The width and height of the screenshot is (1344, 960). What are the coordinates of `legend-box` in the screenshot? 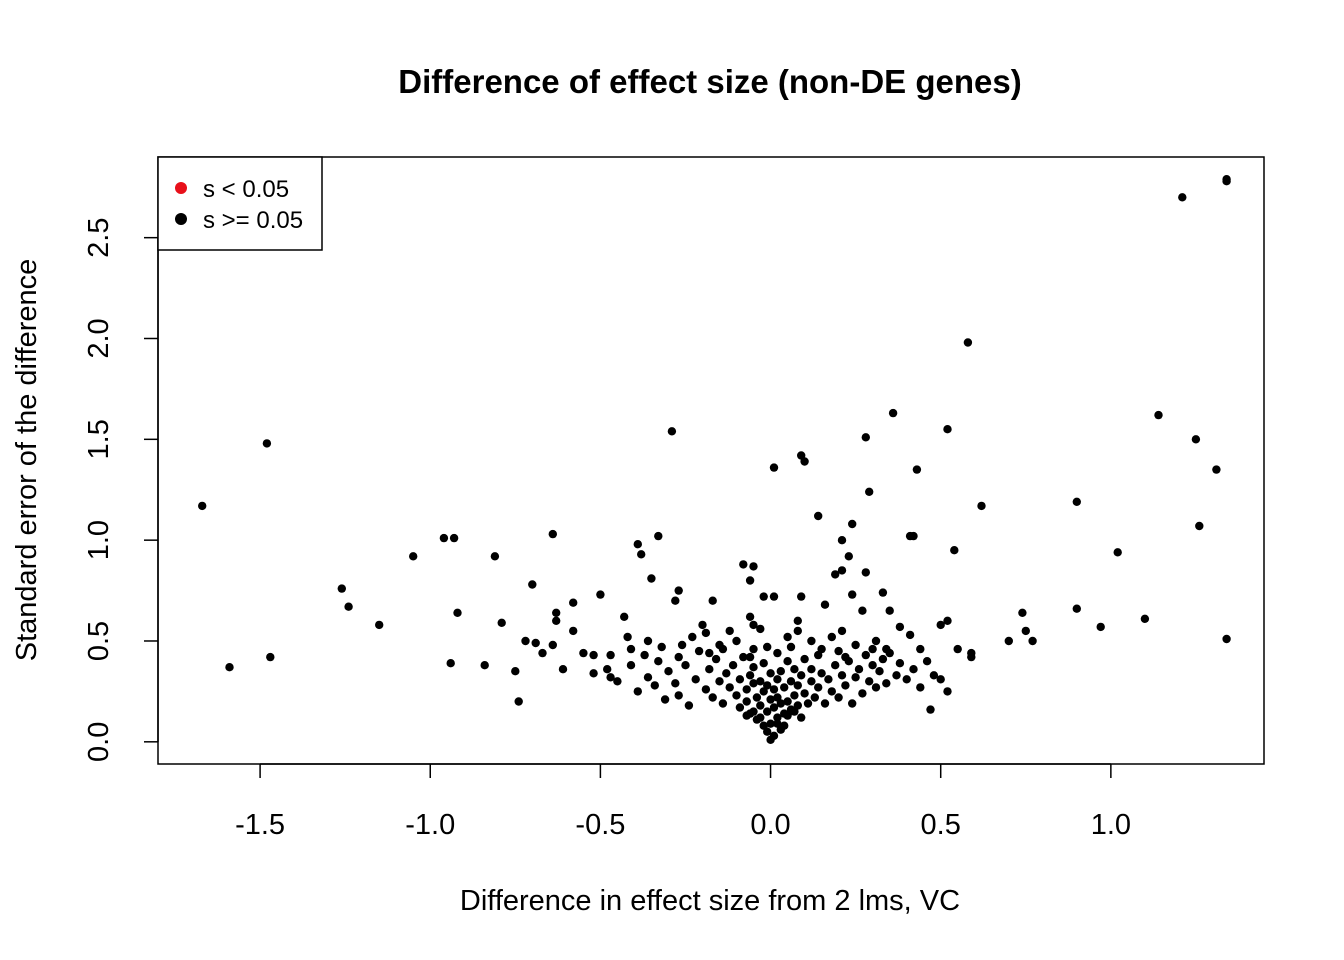 It's located at (240, 203).